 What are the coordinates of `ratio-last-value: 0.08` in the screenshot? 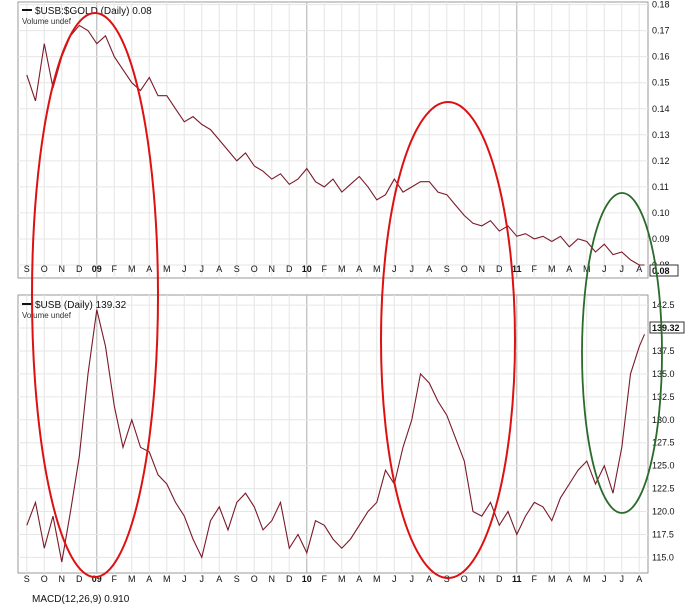 It's located at (661, 271).